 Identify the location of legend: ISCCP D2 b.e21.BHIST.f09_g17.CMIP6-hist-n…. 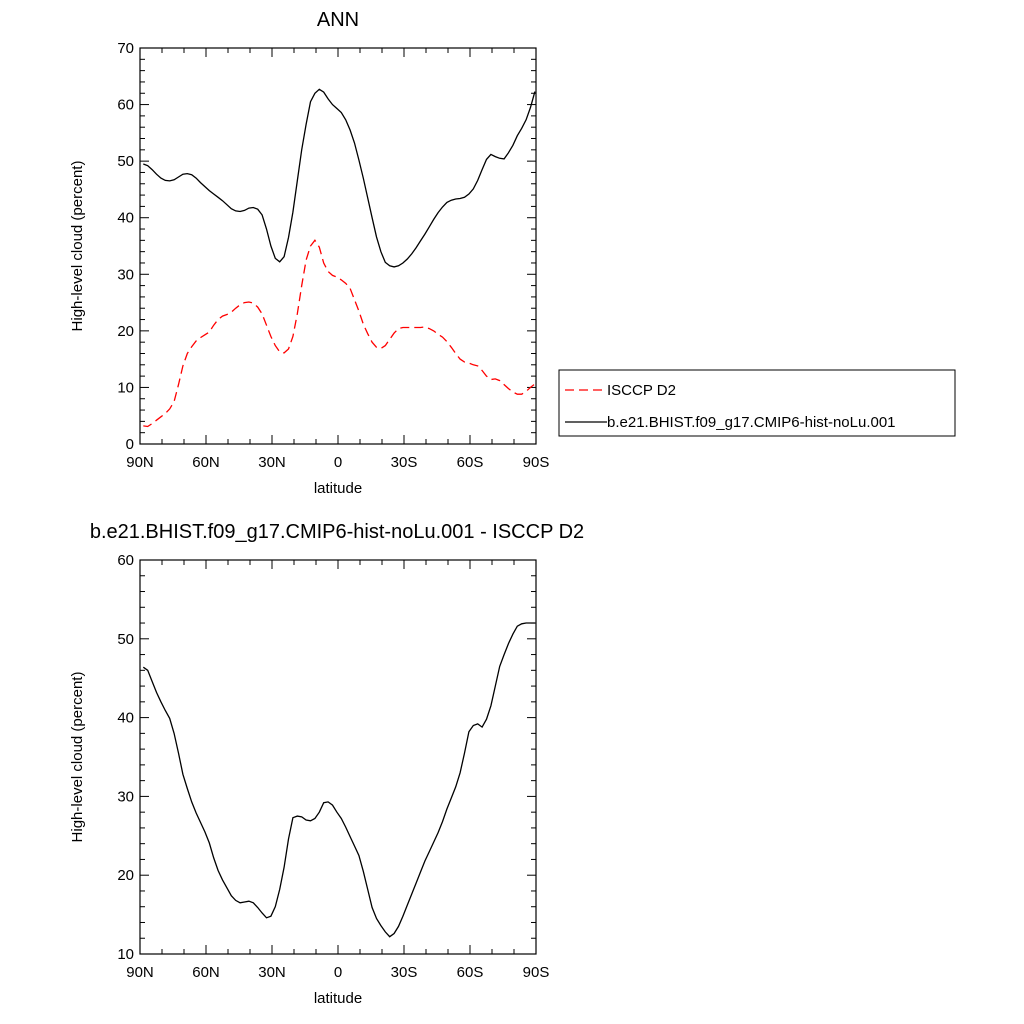
(757, 403).